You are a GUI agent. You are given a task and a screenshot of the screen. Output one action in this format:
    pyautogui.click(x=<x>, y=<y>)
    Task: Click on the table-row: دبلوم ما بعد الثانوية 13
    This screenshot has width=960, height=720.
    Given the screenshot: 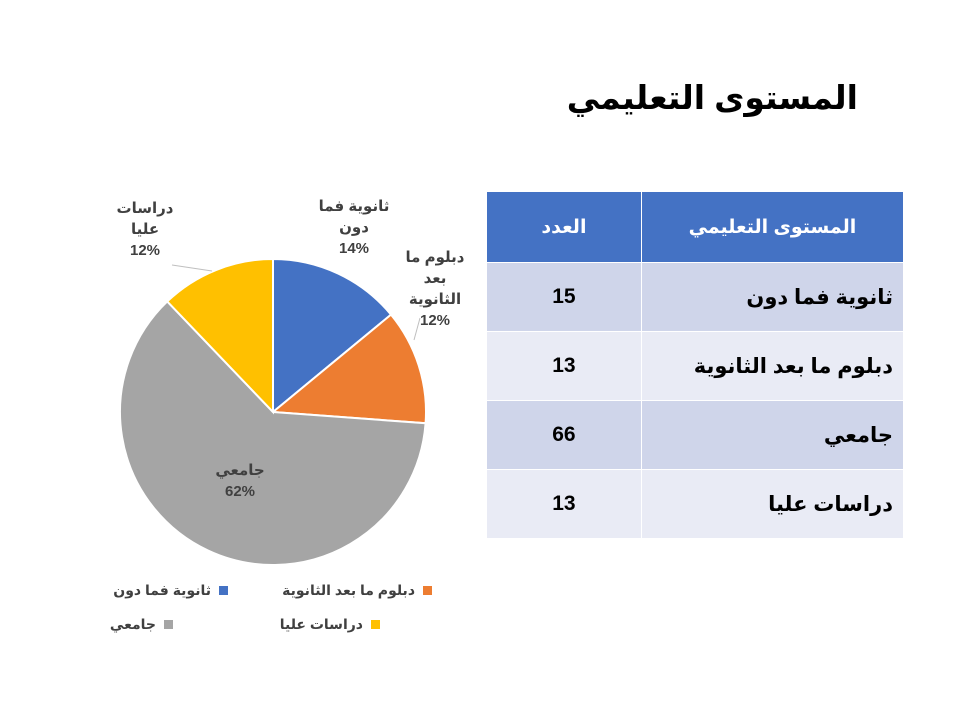 What is the action you would take?
    pyautogui.click(x=695, y=366)
    